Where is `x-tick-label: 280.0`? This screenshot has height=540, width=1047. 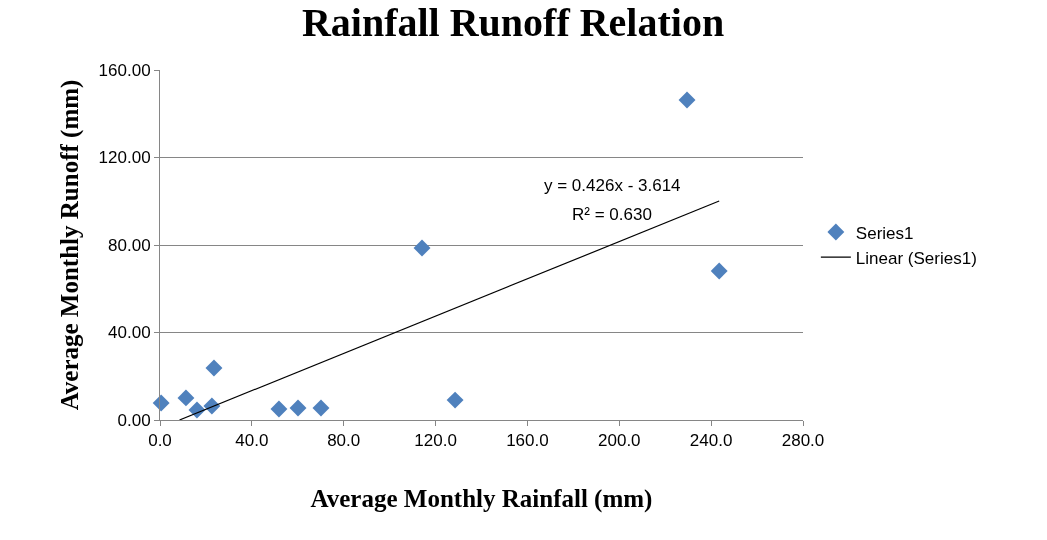 x-tick-label: 280.0 is located at coordinates (803, 441).